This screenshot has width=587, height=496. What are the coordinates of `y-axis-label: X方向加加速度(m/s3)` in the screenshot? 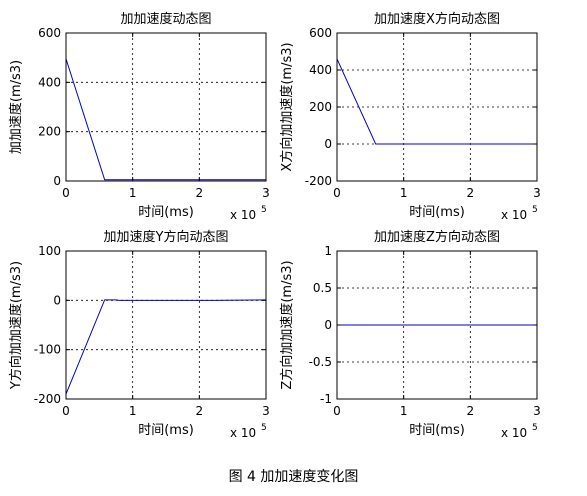 It's located at (287, 106).